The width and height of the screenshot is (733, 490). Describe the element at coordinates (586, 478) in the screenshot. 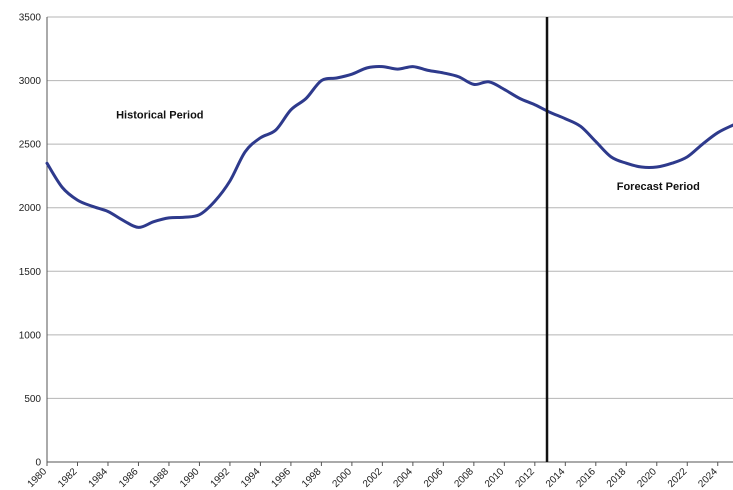

I see `x-tick-label: 2016` at that location.